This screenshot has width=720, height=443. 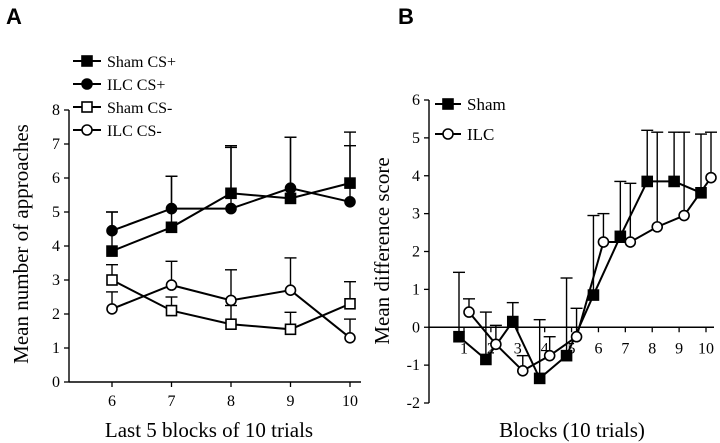 I want to click on panel-a-y-tick-label: 4, so click(x=56, y=246).